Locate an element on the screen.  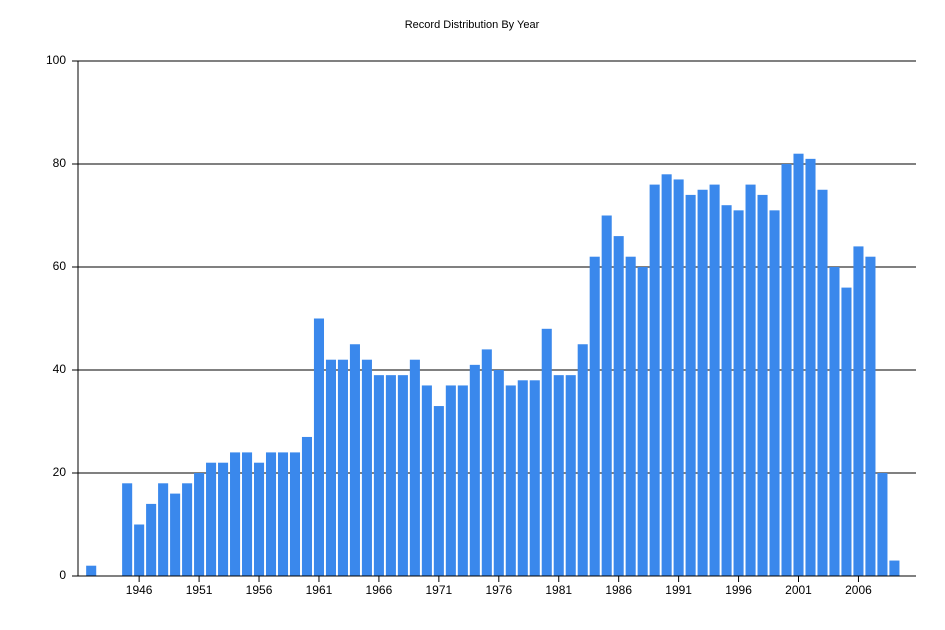
x-tick-label: 1966 is located at coordinates (379, 590).